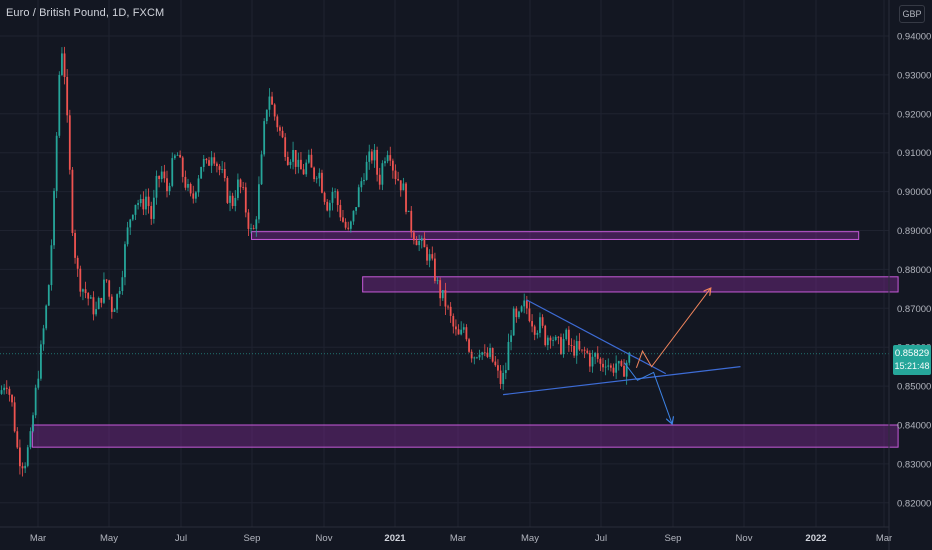 The image size is (932, 550). I want to click on last-price-value: 0.85829, so click(912, 353).